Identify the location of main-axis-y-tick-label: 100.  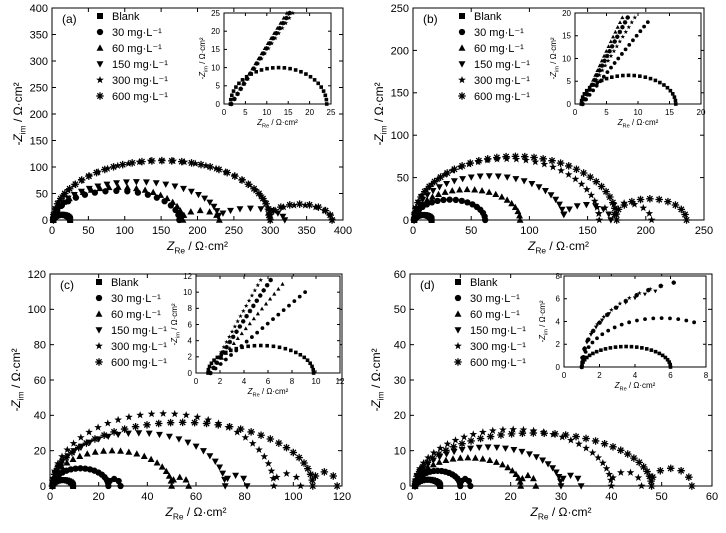
(37, 310).